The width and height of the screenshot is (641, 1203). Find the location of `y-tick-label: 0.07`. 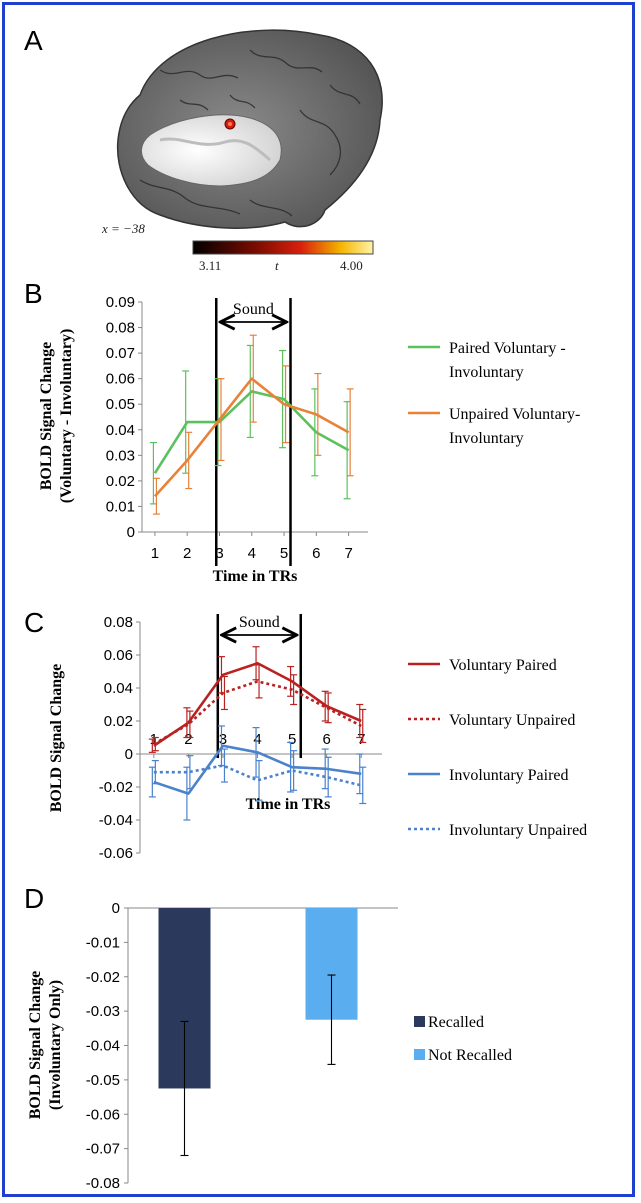

y-tick-label: 0.07 is located at coordinates (120, 353).